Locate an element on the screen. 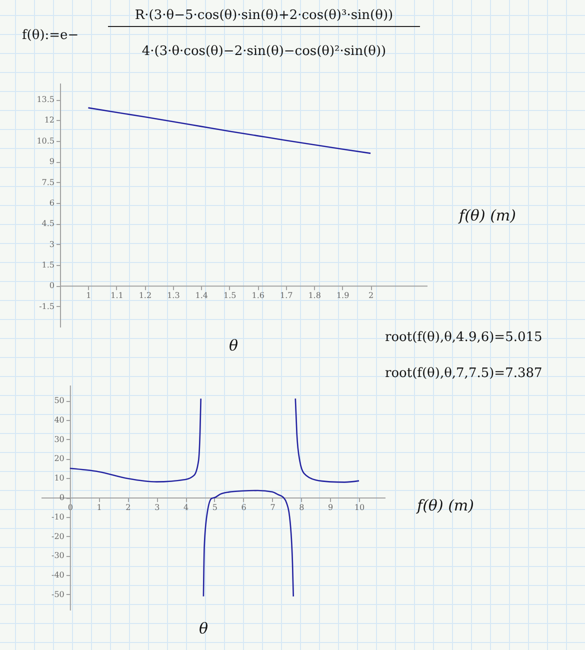  y-tick-label: -20 is located at coordinates (58, 536).